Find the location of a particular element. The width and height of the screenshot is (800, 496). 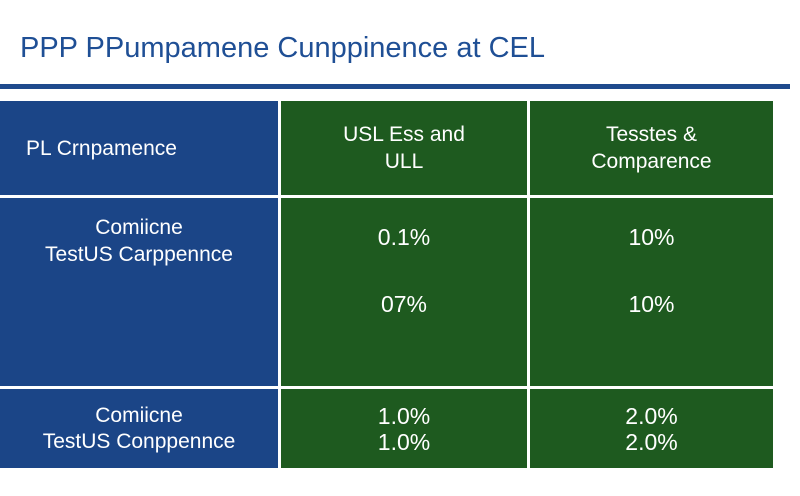

row2-usl-value-1: 0.1% is located at coordinates (404, 237).